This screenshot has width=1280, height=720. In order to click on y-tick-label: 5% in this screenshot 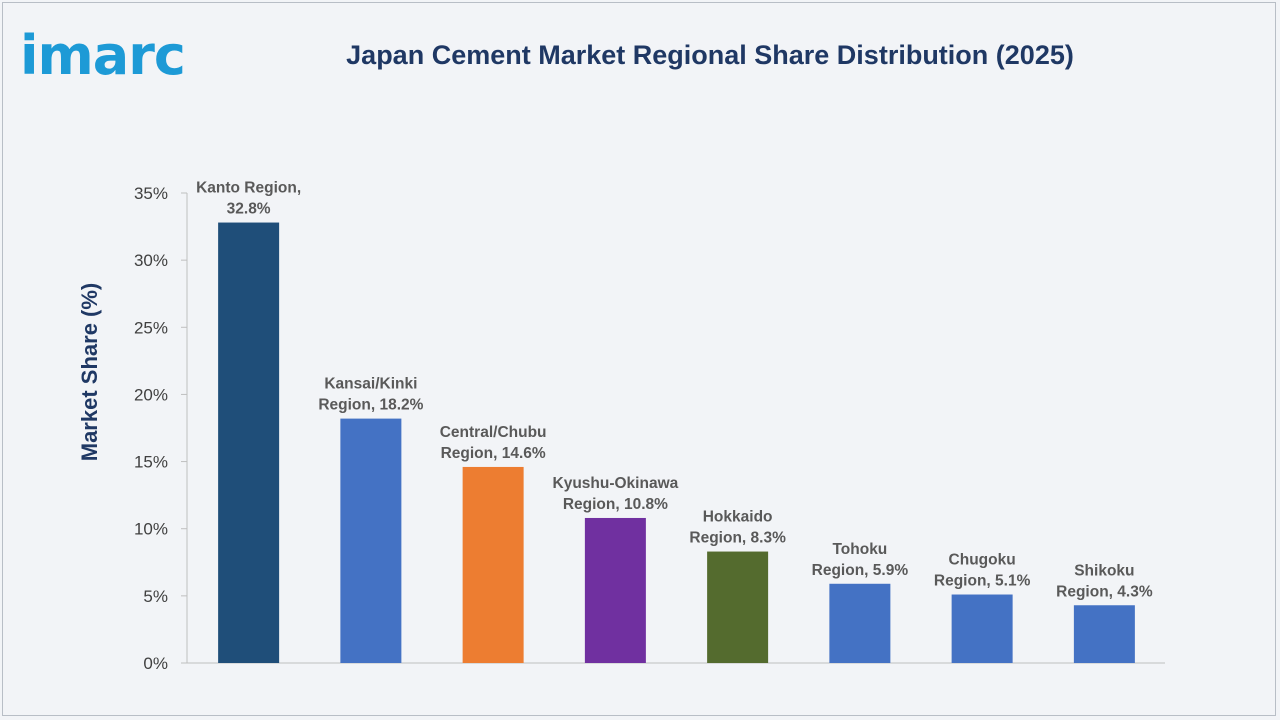, I will do `click(155, 596)`.